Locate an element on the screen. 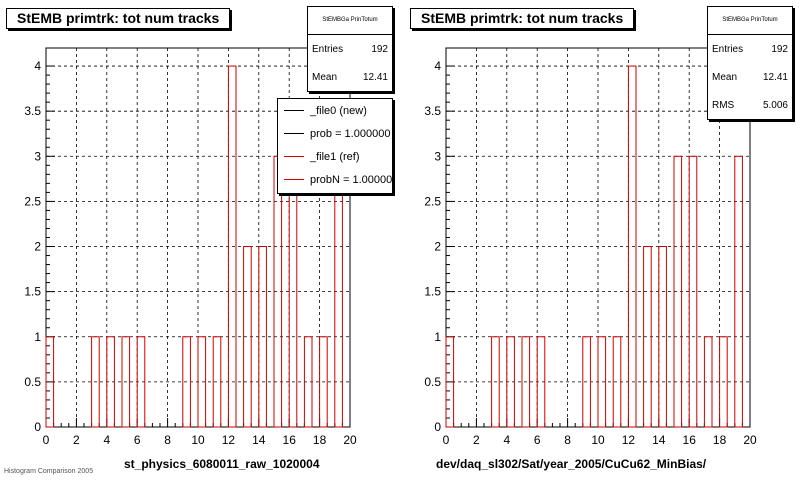  right-x-tick-label: 20 is located at coordinates (750, 440).